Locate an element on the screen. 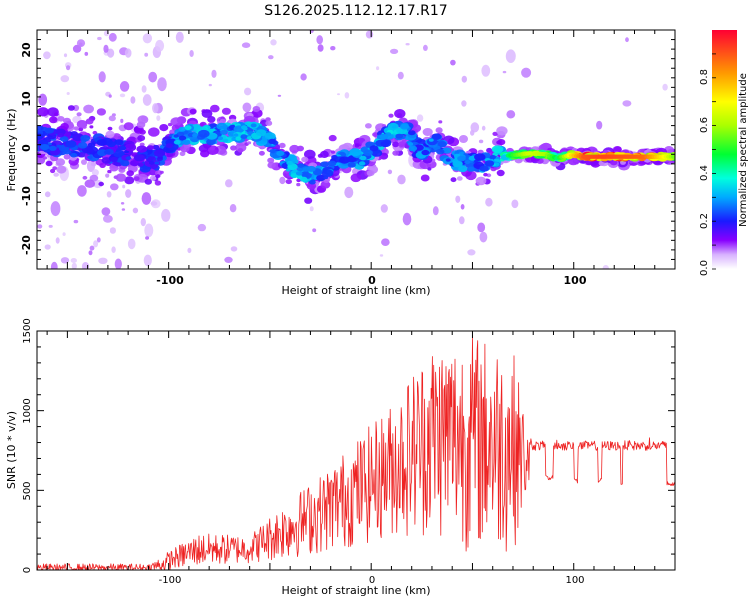 Image resolution: width=750 pixels, height=600 pixels. colorbar-tick-label: 0.4 is located at coordinates (704, 173).